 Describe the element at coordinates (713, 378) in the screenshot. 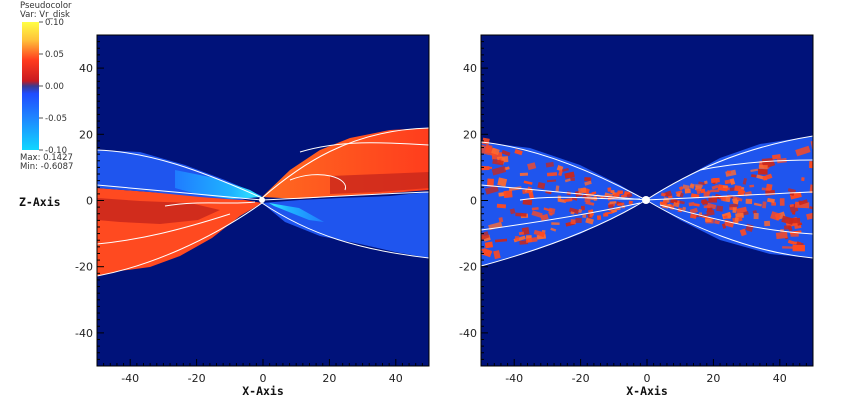

I see `x-tick-label: 20` at that location.